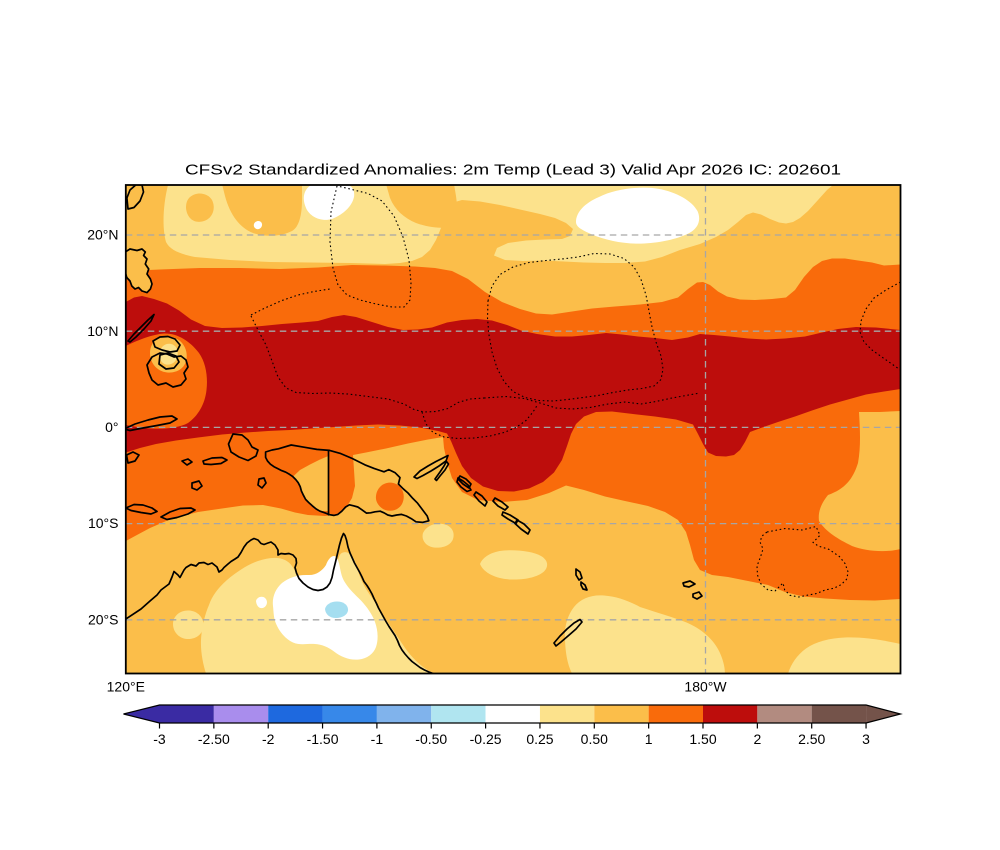 The height and width of the screenshot is (850, 1000). What do you see at coordinates (539, 739) in the screenshot?
I see `svg-text: 0.25` at bounding box center [539, 739].